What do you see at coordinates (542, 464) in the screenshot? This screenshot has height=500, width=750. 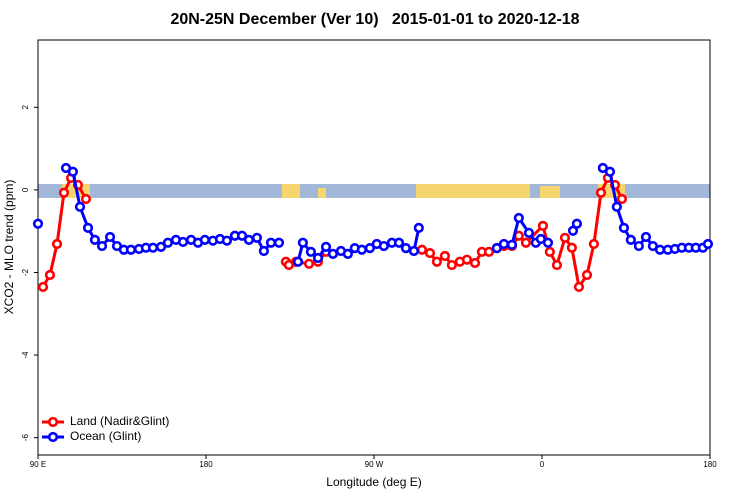 I see `x-tick-label: 0` at bounding box center [542, 464].